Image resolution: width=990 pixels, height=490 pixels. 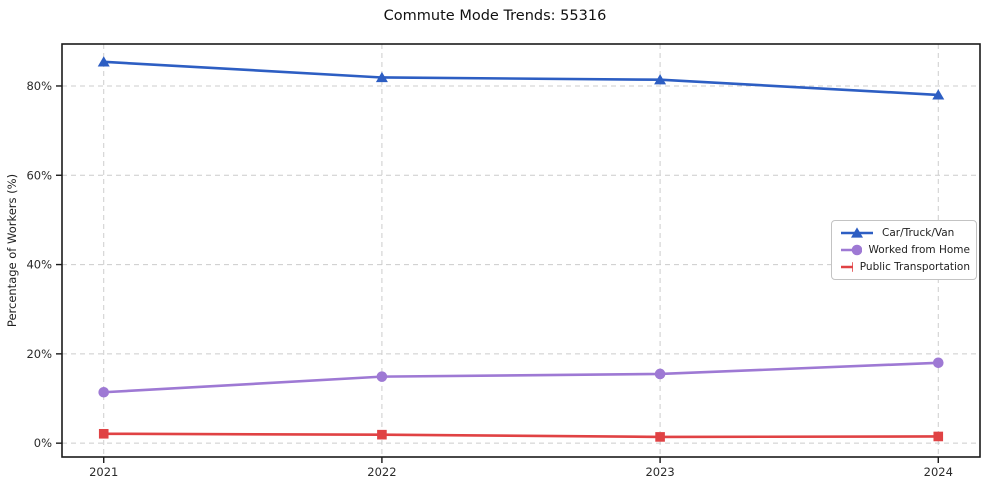 What do you see at coordinates (43, 443) in the screenshot?
I see `y-tick-label: 0%` at bounding box center [43, 443].